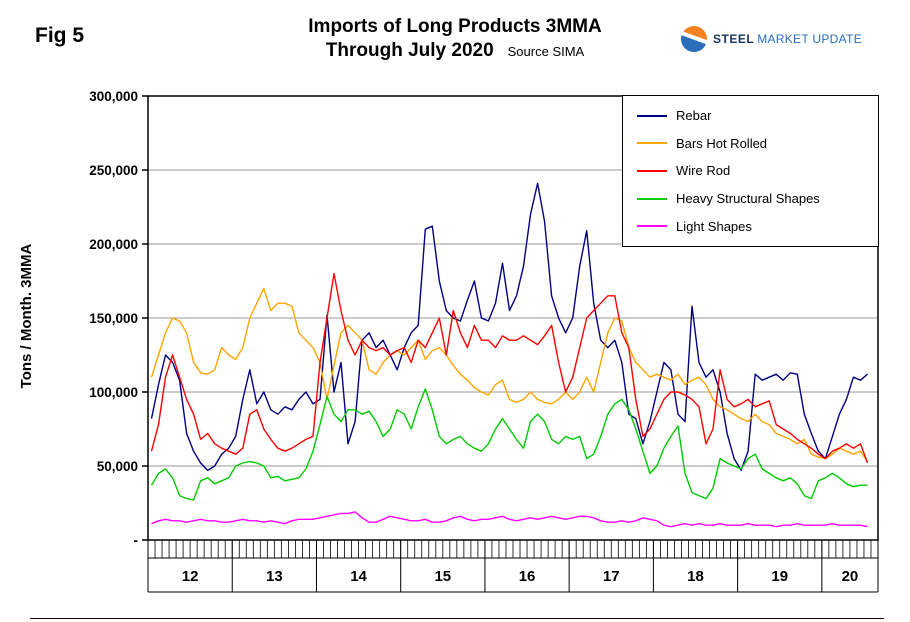 Image resolution: width=910 pixels, height=622 pixels. Describe the element at coordinates (527, 576) in the screenshot. I see `x-year-label: 16` at that location.